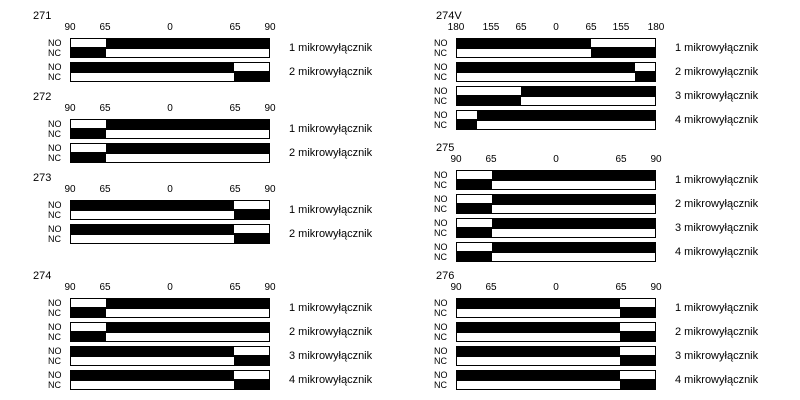 This screenshot has height=400, width=800. Describe the element at coordinates (596, 356) in the screenshot. I see `microswitch-row: NO NC 3 mikrowyłącznik` at that location.